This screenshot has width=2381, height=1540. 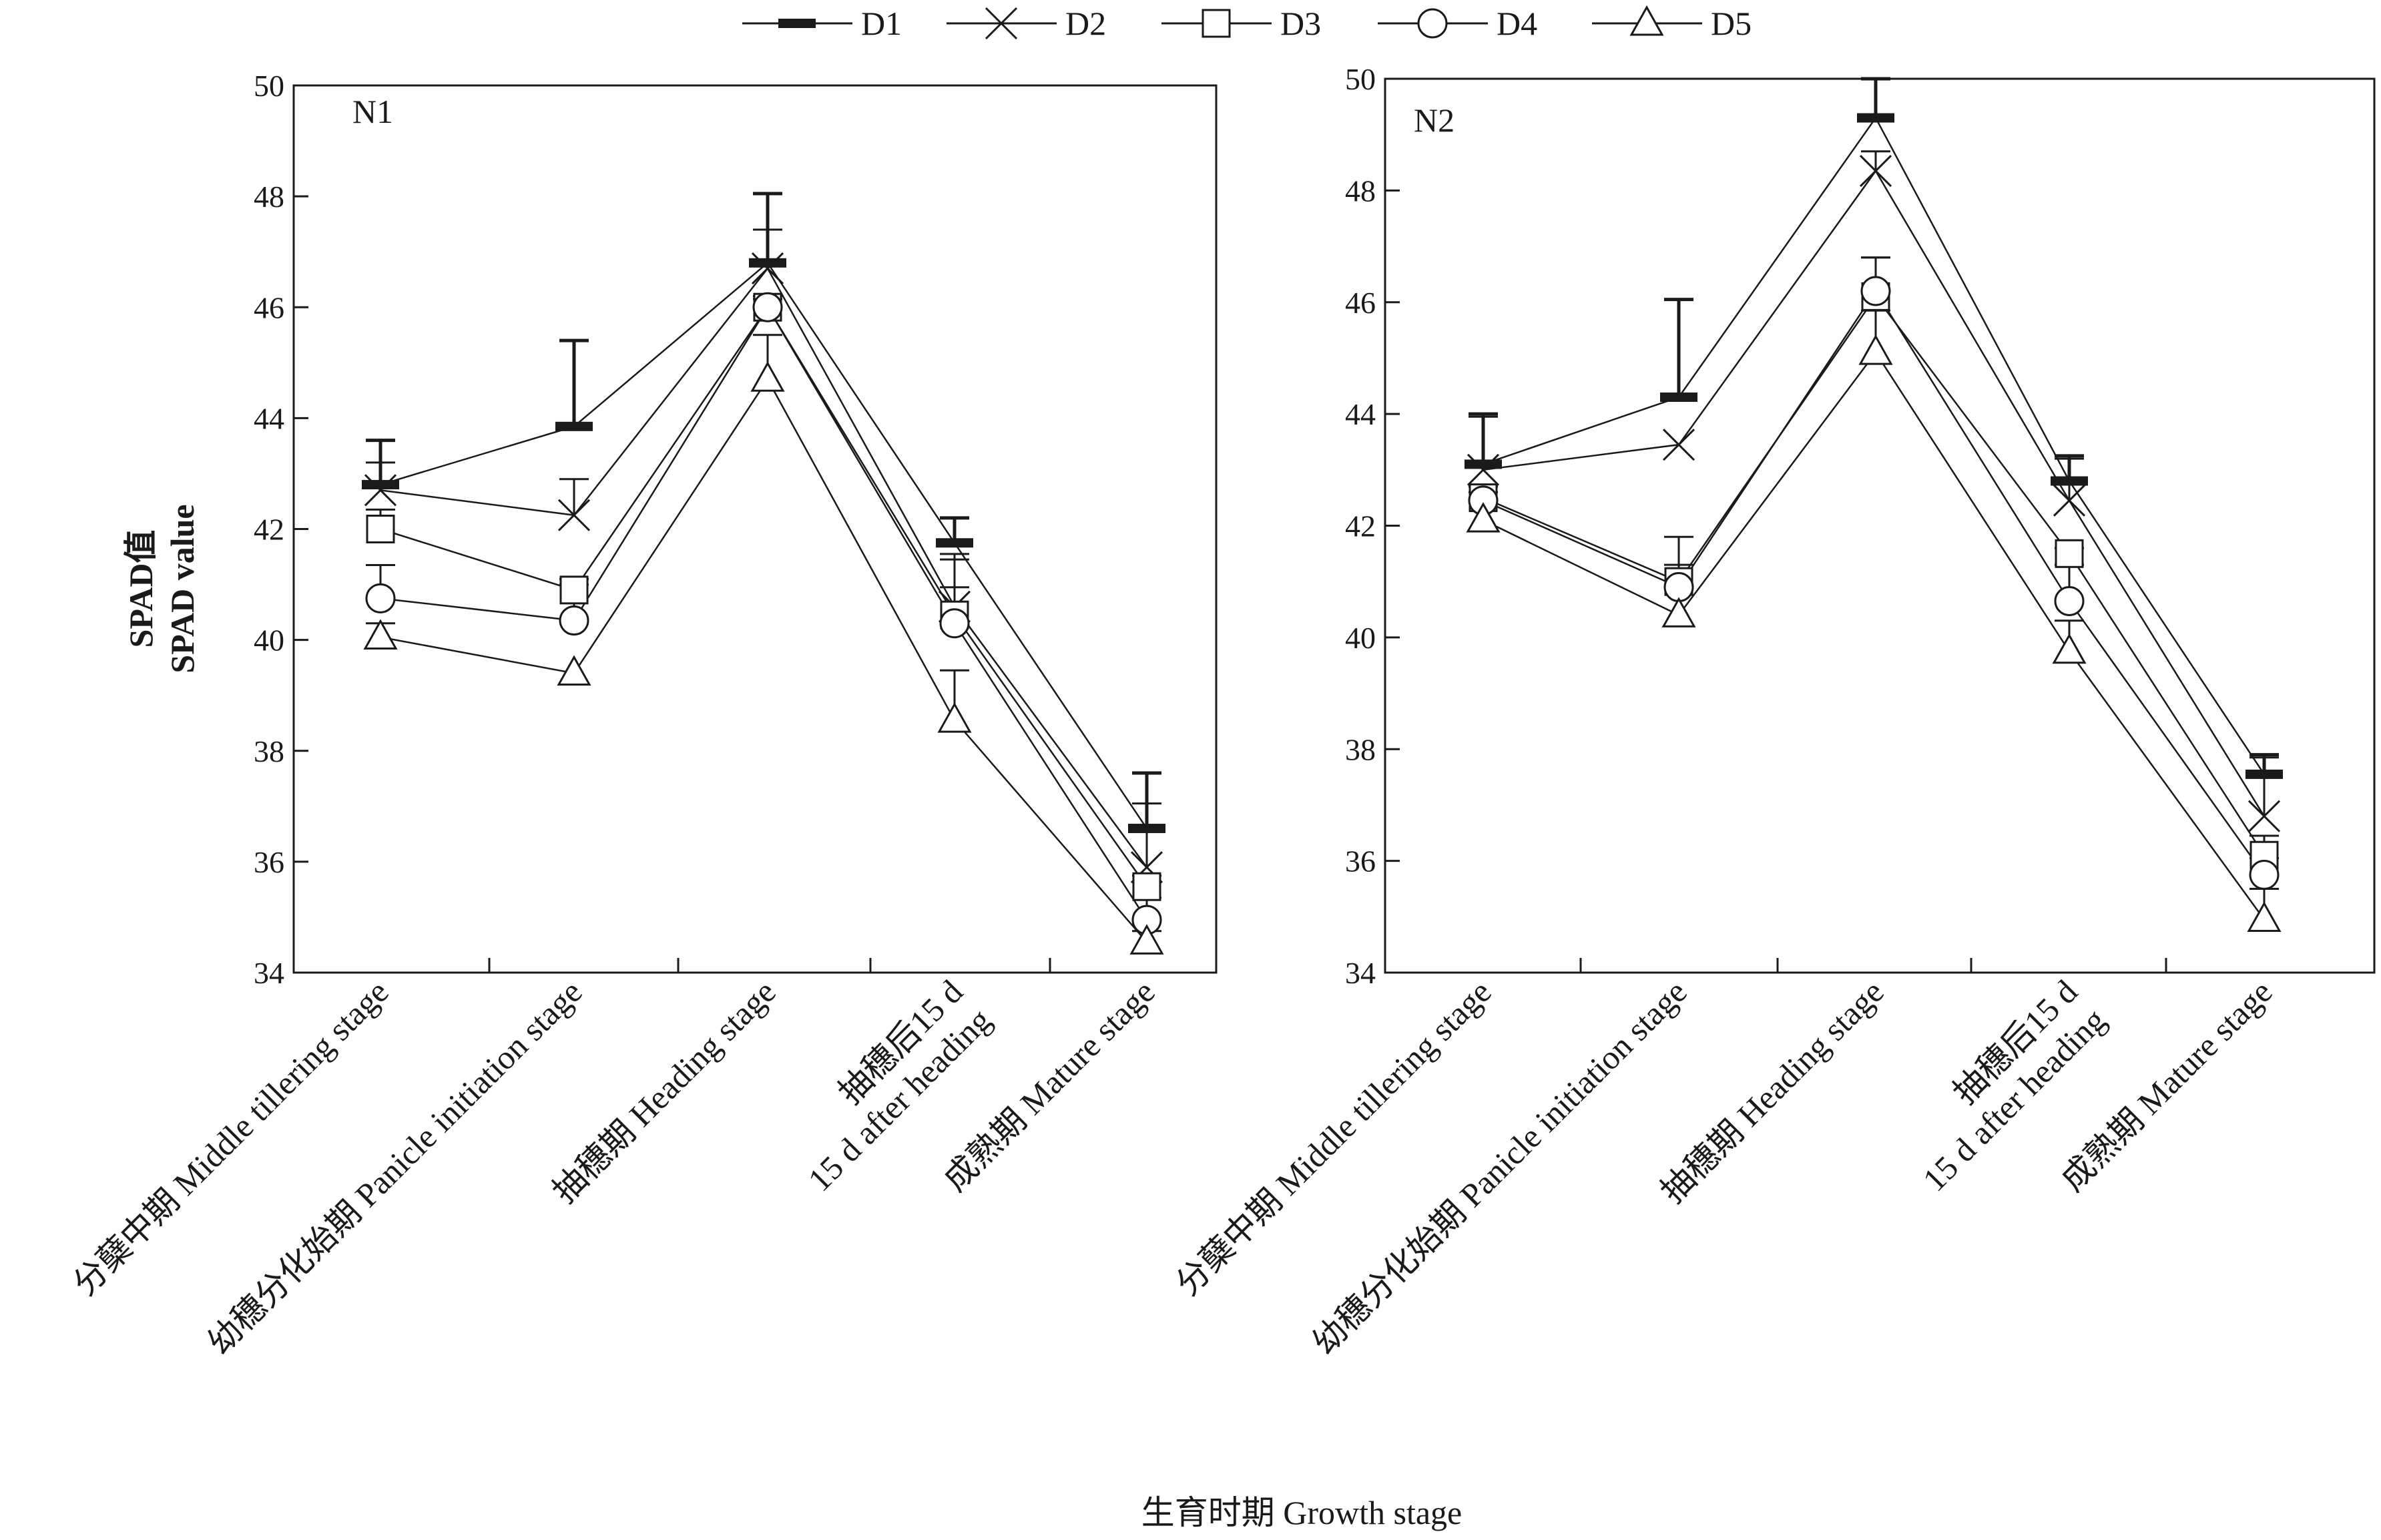 What do you see at coordinates (1434, 120) in the screenshot?
I see `panel-label: N2` at bounding box center [1434, 120].